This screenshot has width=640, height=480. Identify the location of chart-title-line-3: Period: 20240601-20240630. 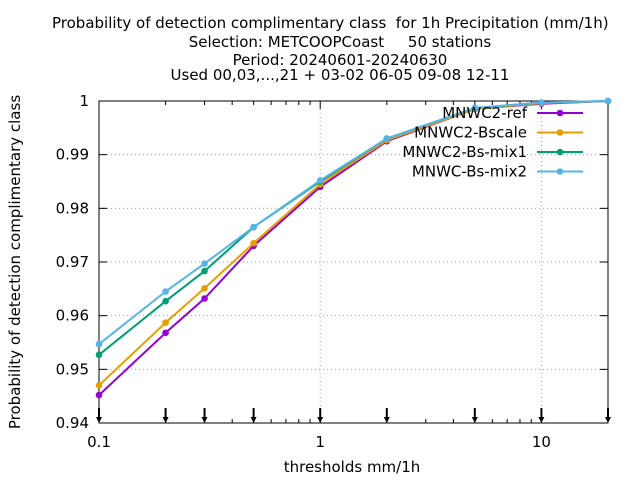
(340, 60).